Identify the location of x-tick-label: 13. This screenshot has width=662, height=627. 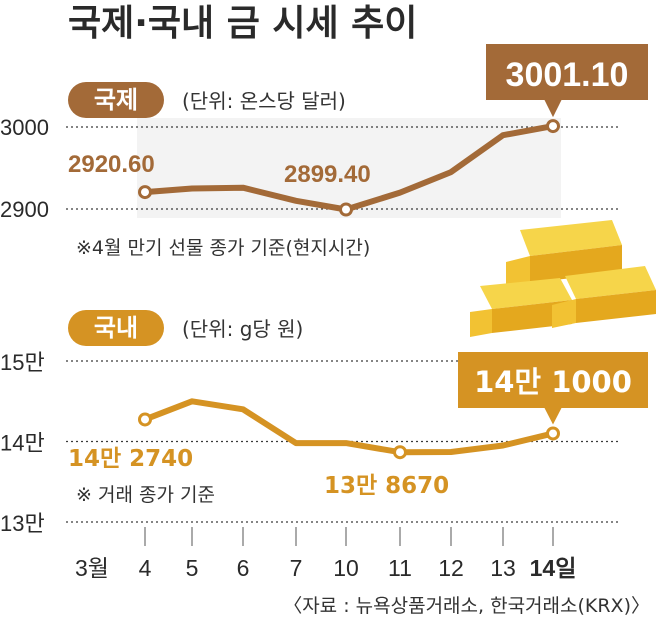
(503, 568).